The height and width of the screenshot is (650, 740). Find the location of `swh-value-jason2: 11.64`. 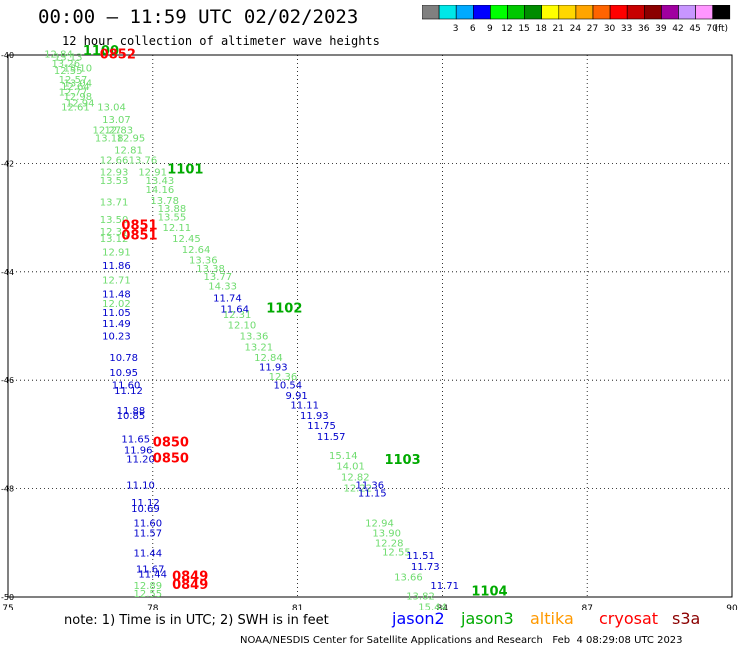

swh-value-jason2: 11.64 is located at coordinates (234, 309).